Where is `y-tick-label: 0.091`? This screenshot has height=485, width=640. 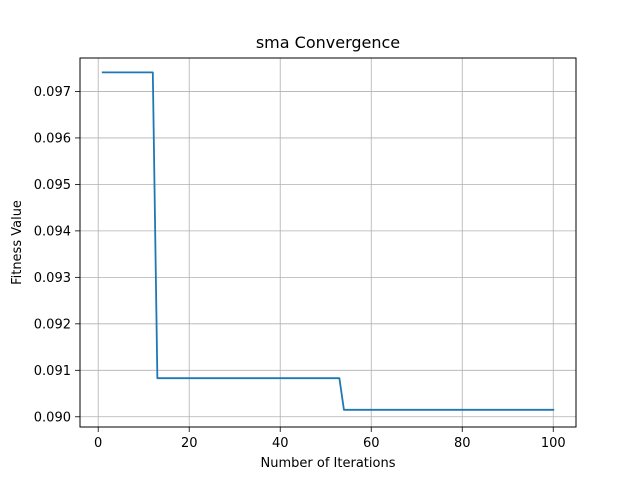
y-tick-label: 0.091 is located at coordinates (52, 371).